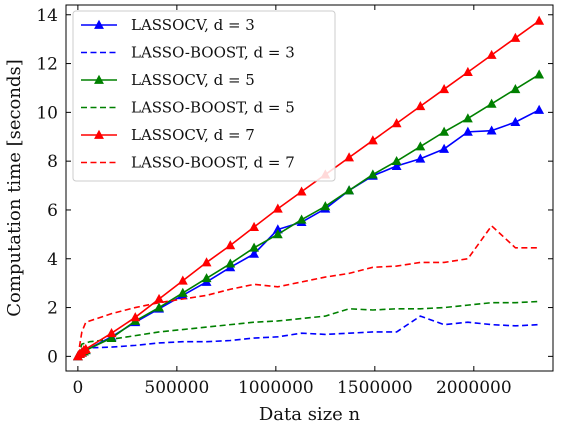 The height and width of the screenshot is (425, 565). What do you see at coordinates (193, 25) in the screenshot?
I see `legend-label: LASSOCV, d = 3` at bounding box center [193, 25].